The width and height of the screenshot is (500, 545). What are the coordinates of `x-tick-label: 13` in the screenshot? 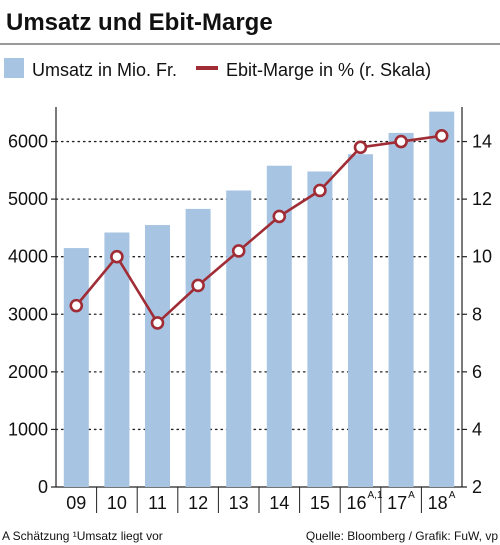 It's located at (239, 503).